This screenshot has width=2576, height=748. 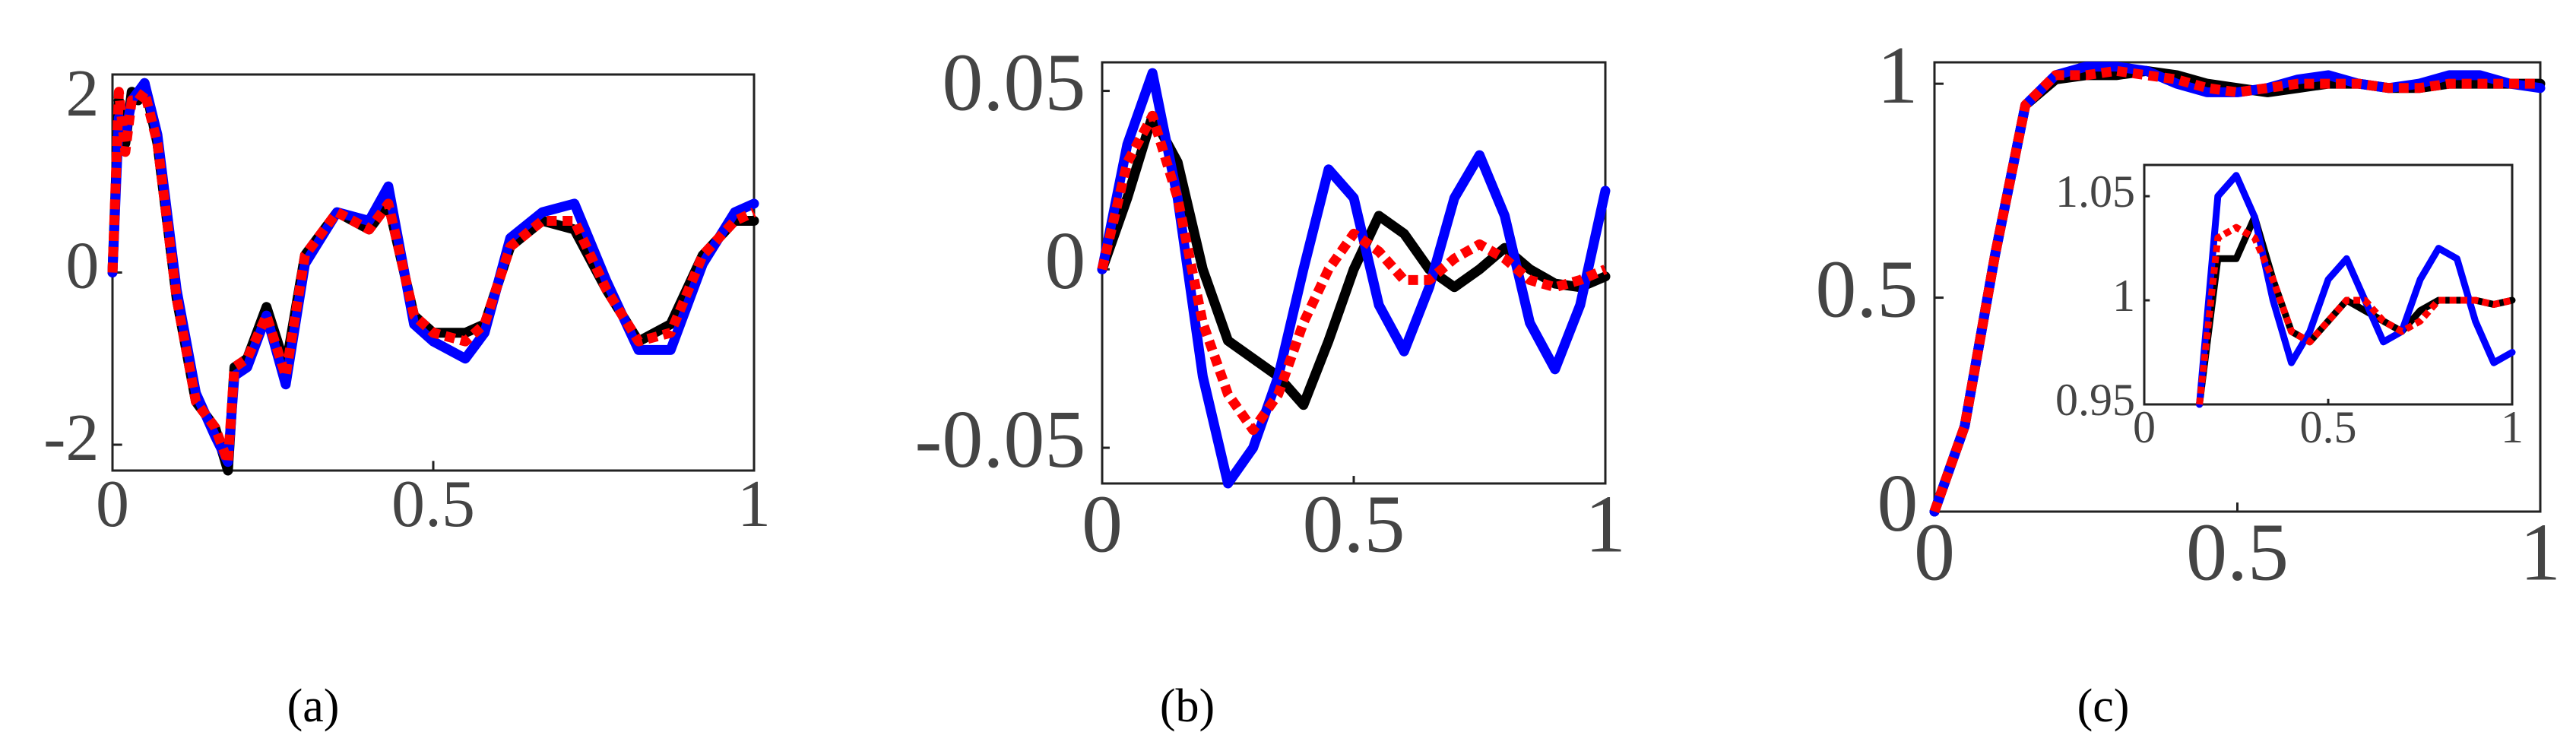 What do you see at coordinates (1013, 82) in the screenshot?
I see `y-tick-label: 0.05` at bounding box center [1013, 82].